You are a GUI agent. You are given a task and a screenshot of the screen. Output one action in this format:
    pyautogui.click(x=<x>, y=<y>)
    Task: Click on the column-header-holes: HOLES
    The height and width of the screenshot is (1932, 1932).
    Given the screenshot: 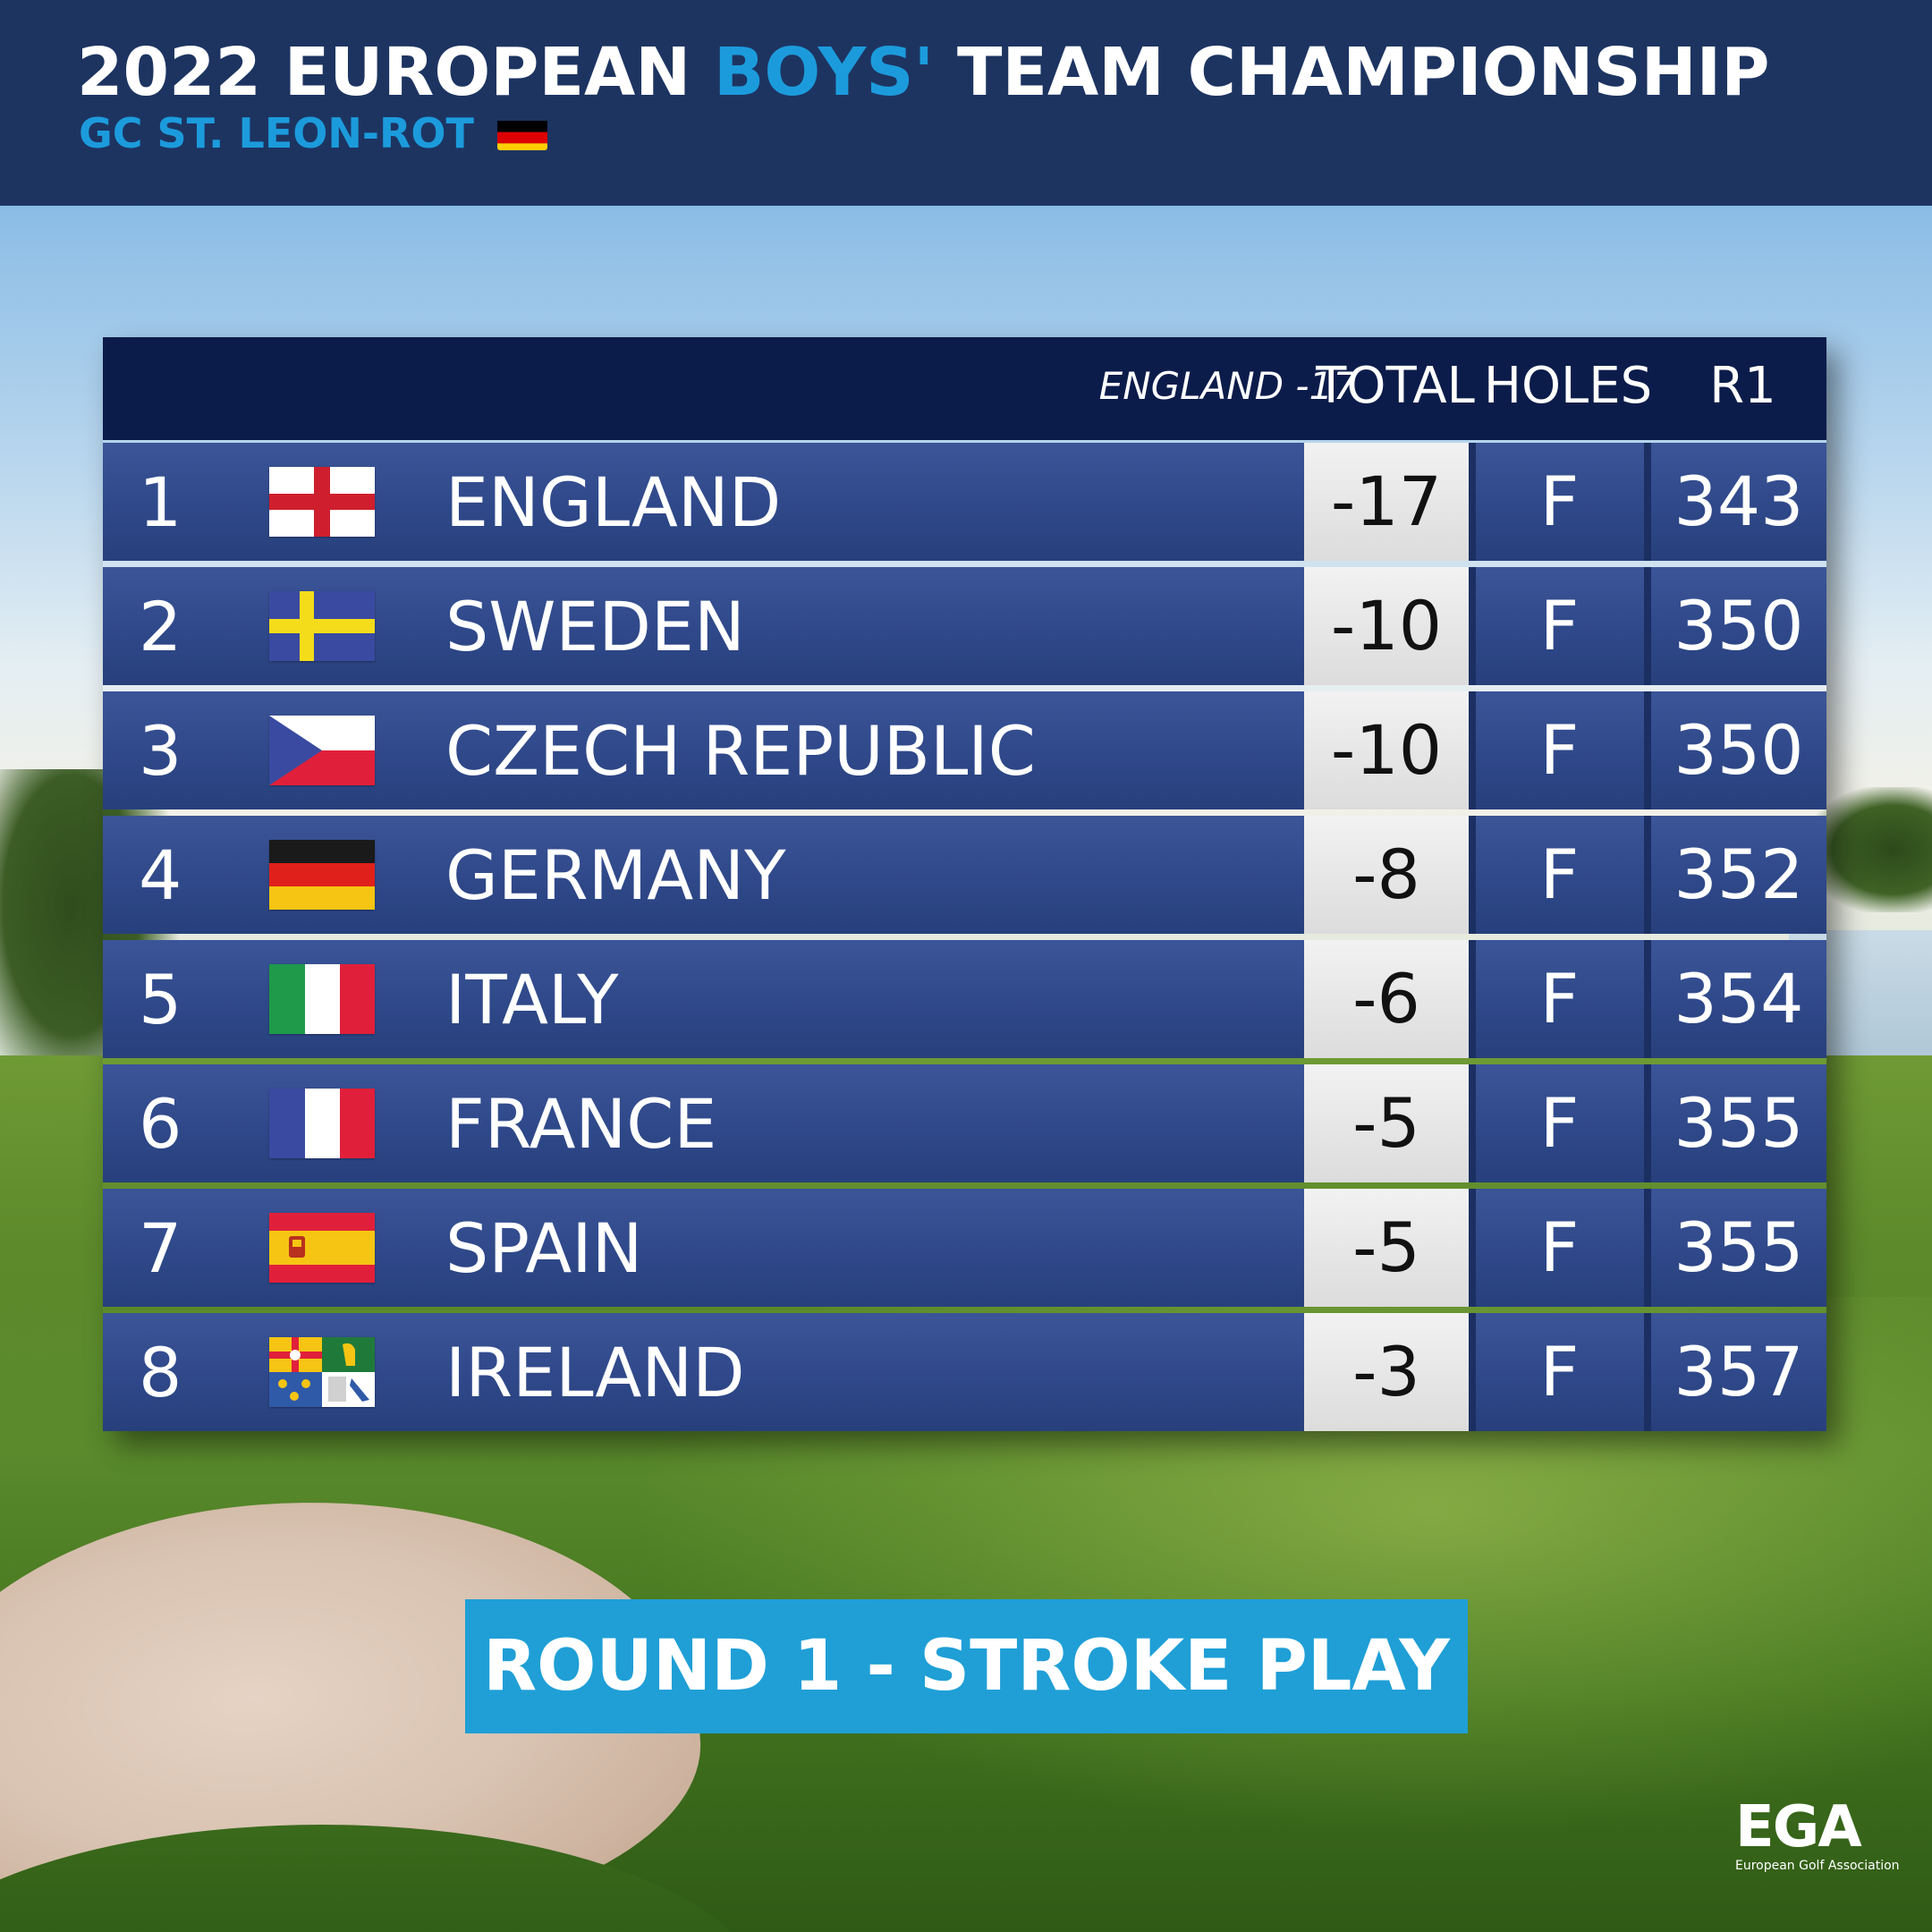 What is the action you would take?
    pyautogui.click(x=1568, y=386)
    